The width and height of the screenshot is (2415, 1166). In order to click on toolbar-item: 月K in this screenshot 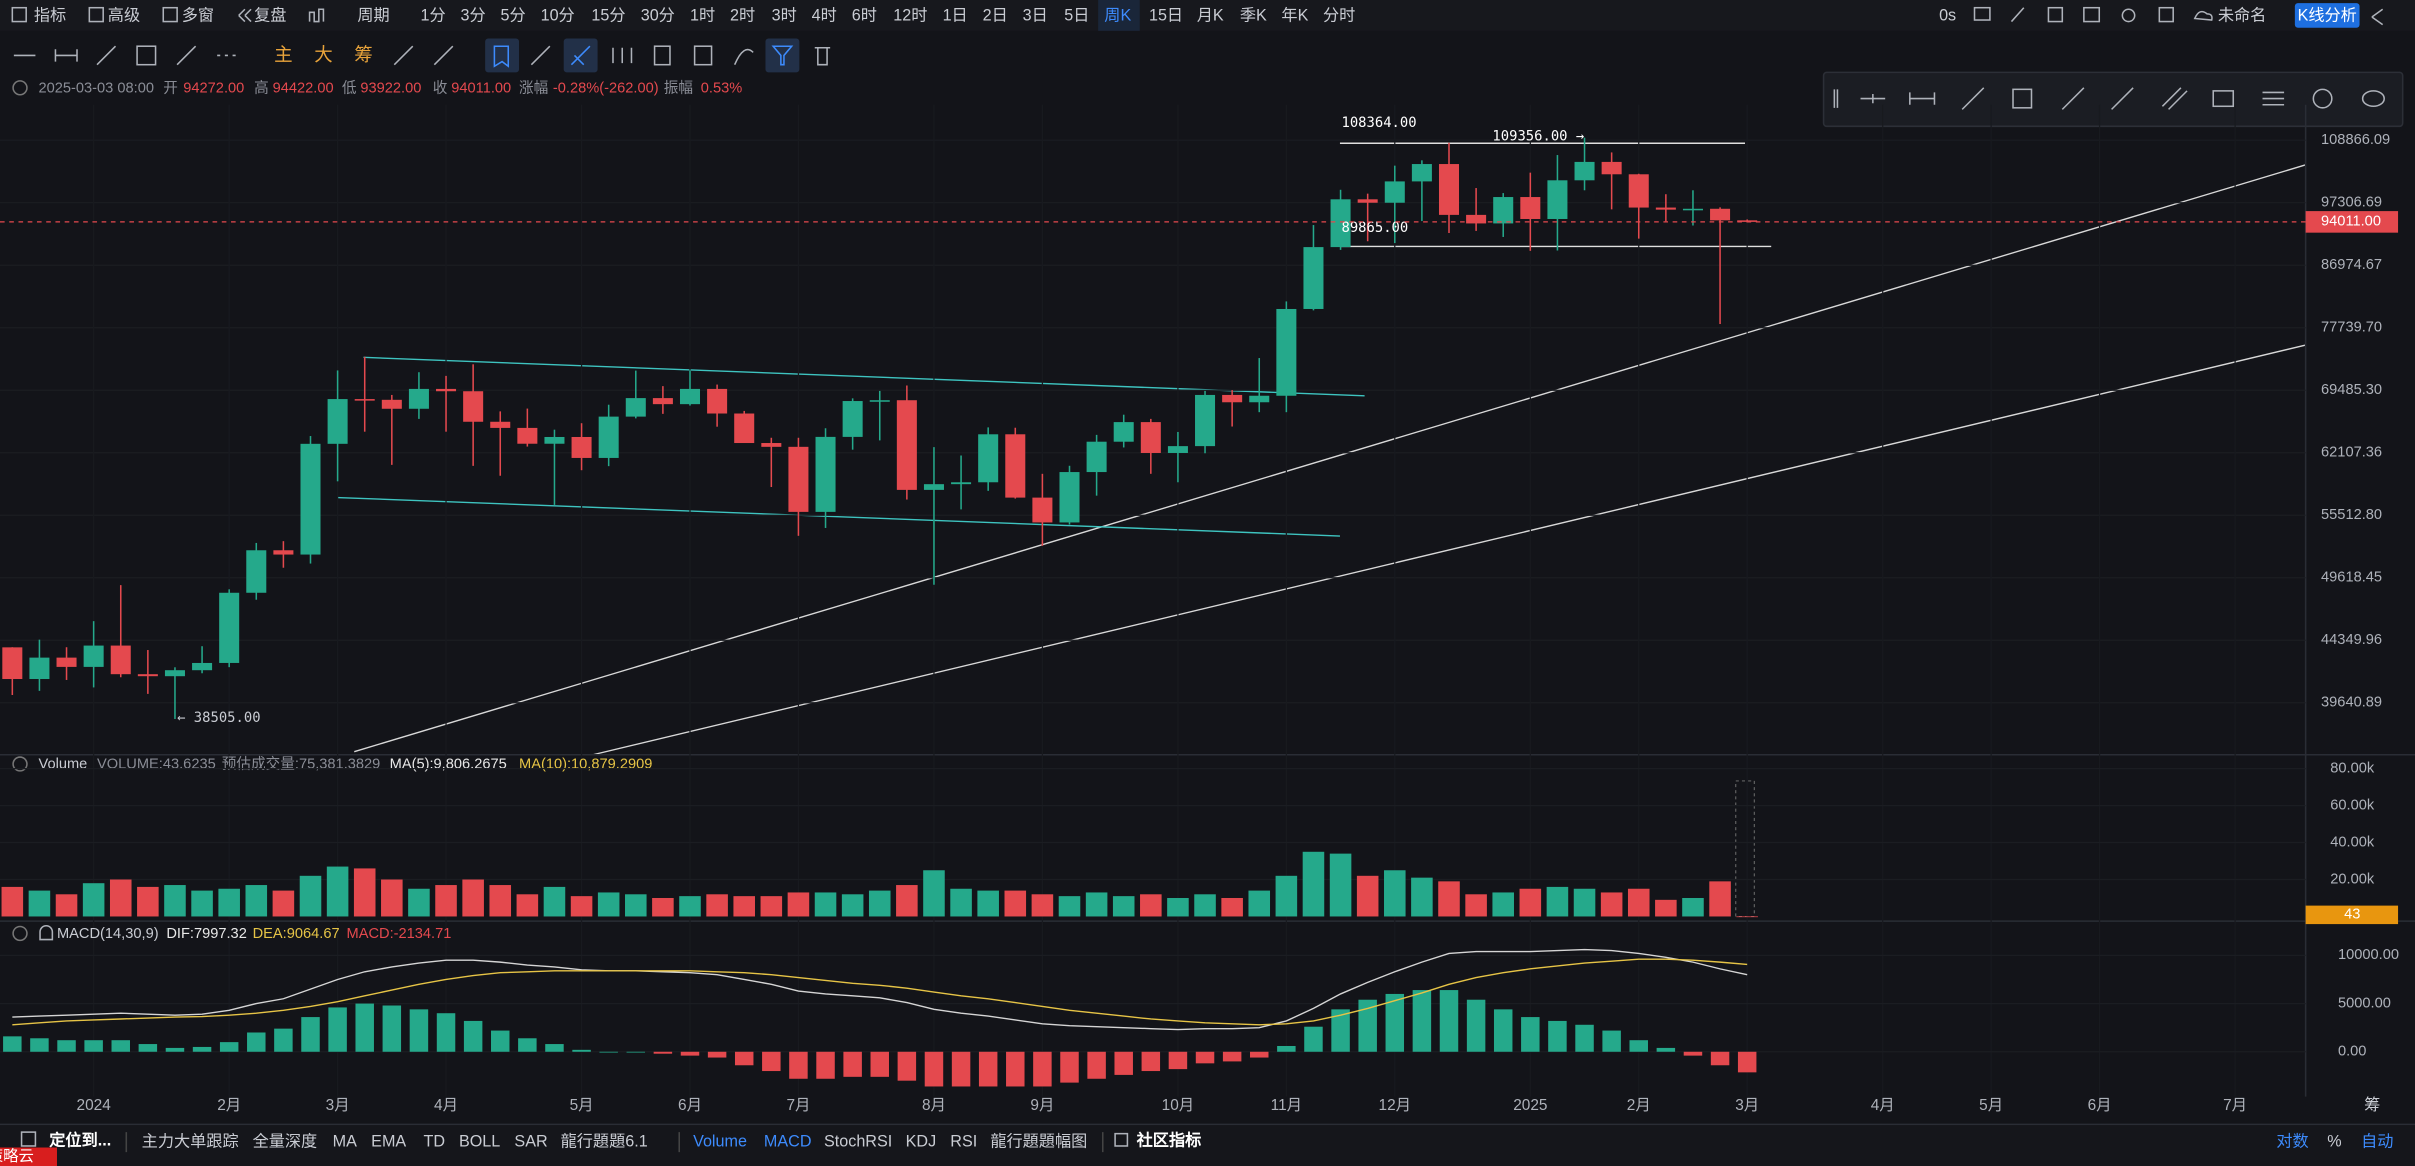, I will do `click(1210, 15)`.